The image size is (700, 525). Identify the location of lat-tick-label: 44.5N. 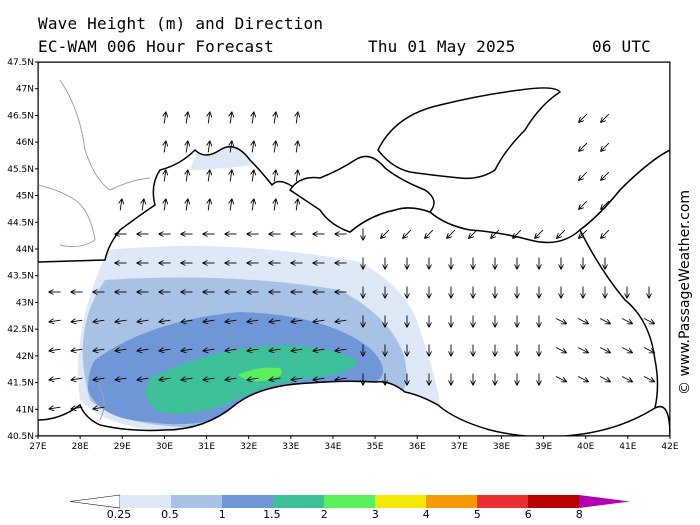
(20, 223).